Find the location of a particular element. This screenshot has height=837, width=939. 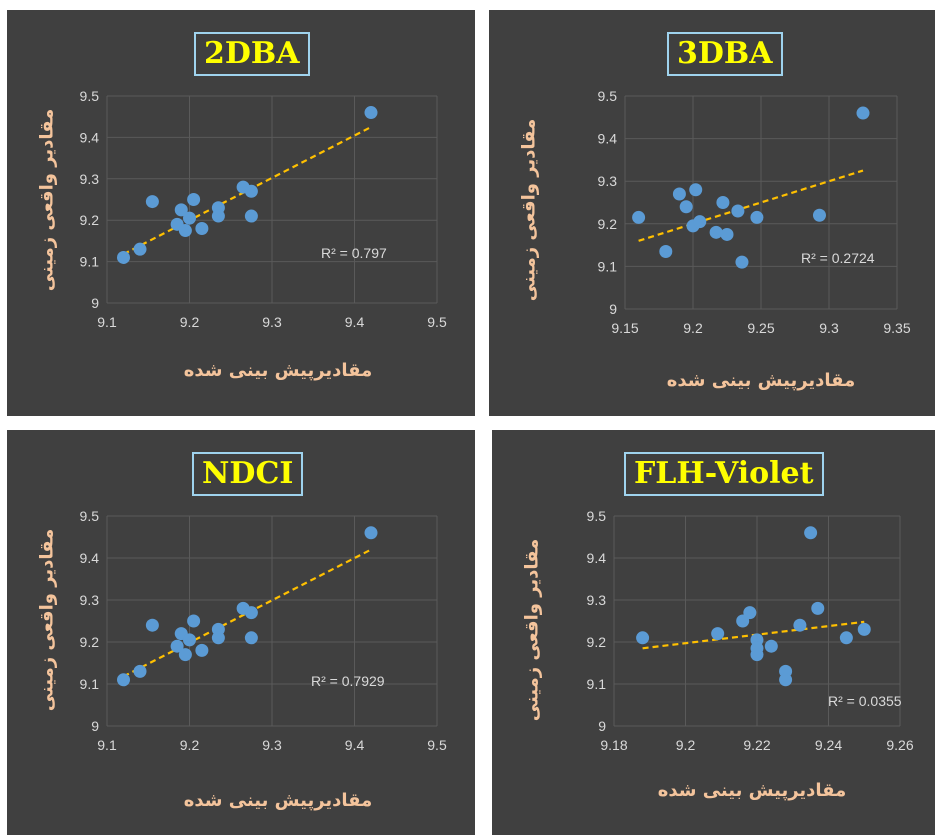

x-tick-label: 9.25 is located at coordinates (760, 328).